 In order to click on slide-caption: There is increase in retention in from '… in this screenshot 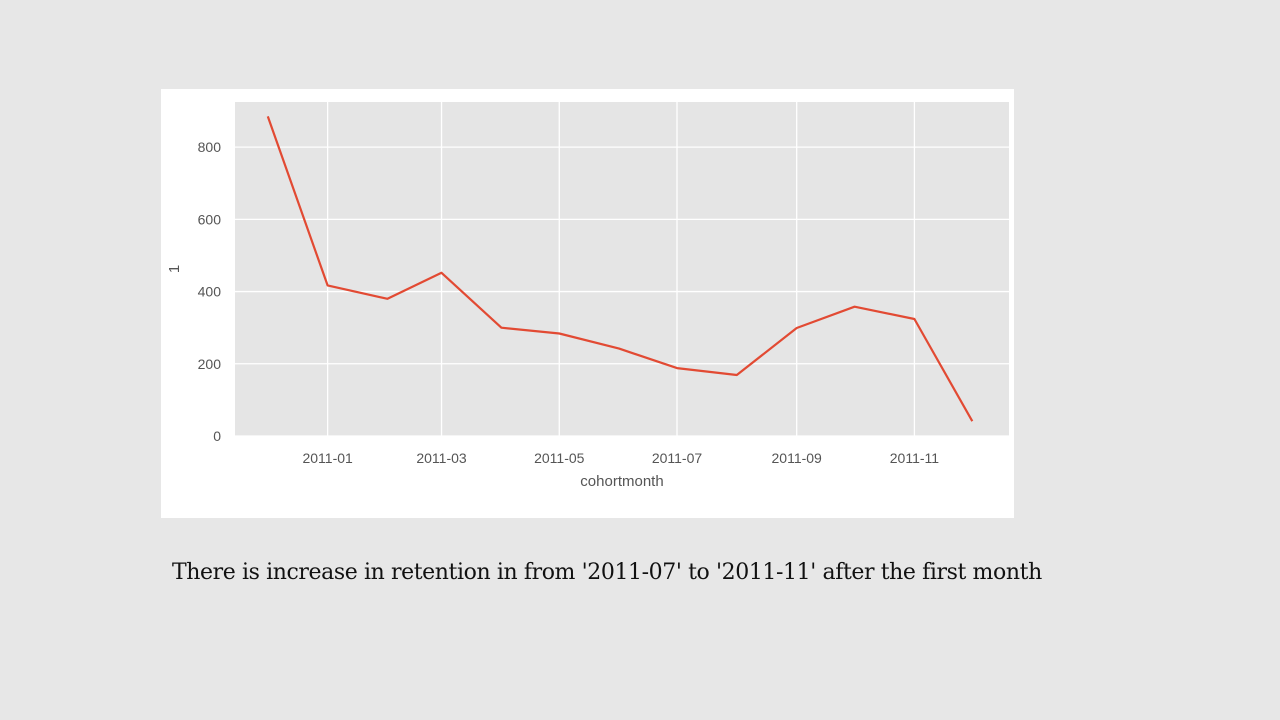, I will do `click(607, 572)`.